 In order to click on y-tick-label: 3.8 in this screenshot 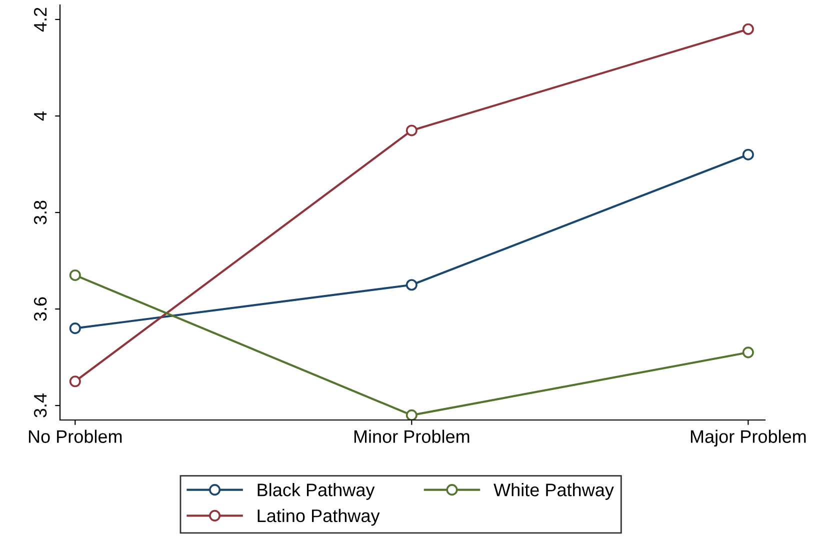, I will do `click(40, 212)`.